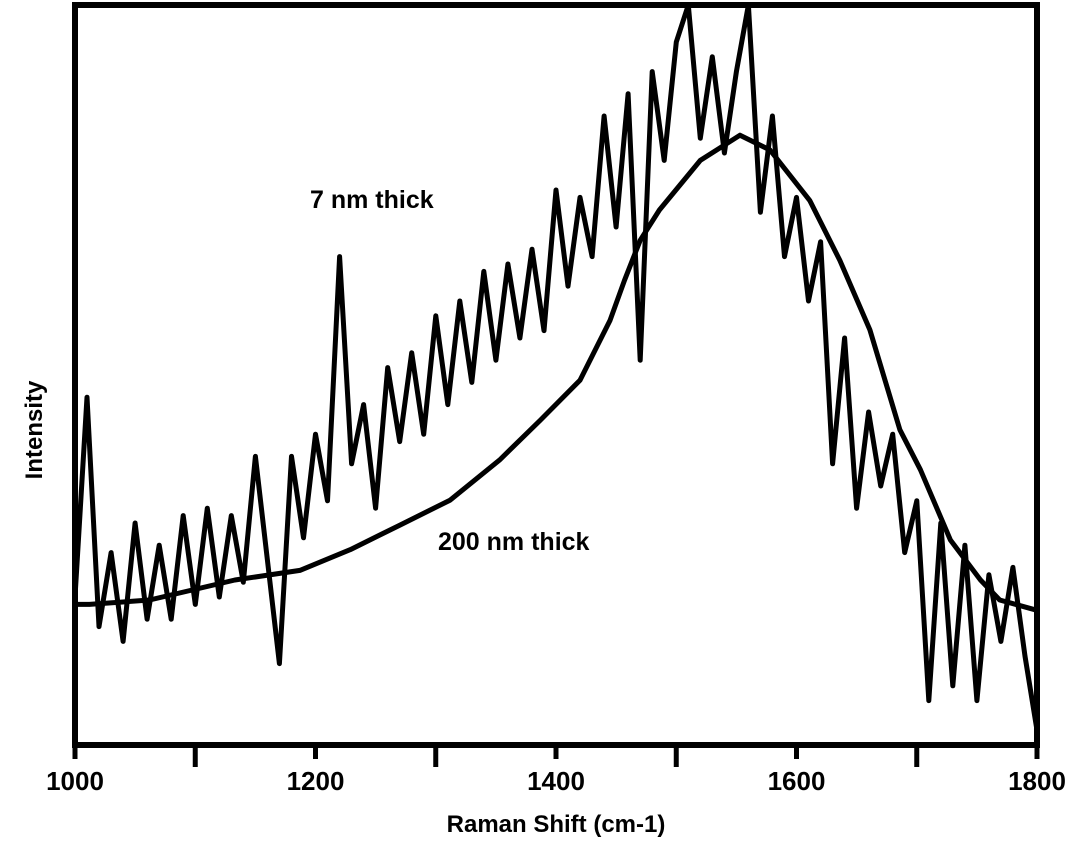  Describe the element at coordinates (75, 781) in the screenshot. I see `x-tick-label: 1000` at that location.